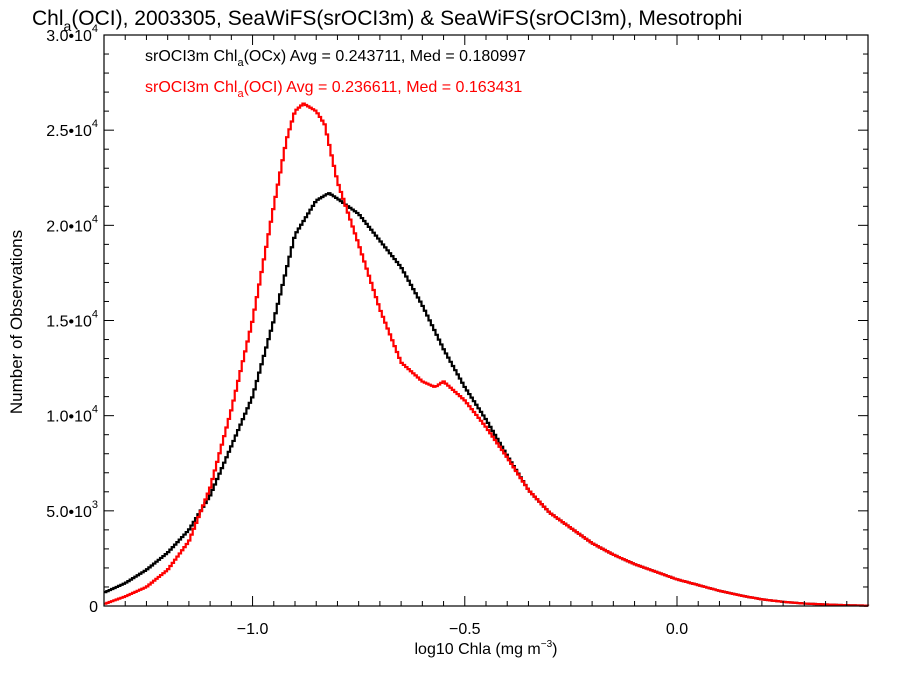 The width and height of the screenshot is (900, 675). Describe the element at coordinates (69, 417) in the screenshot. I see `y-tick-mantissa-2: 1.0•10` at that location.